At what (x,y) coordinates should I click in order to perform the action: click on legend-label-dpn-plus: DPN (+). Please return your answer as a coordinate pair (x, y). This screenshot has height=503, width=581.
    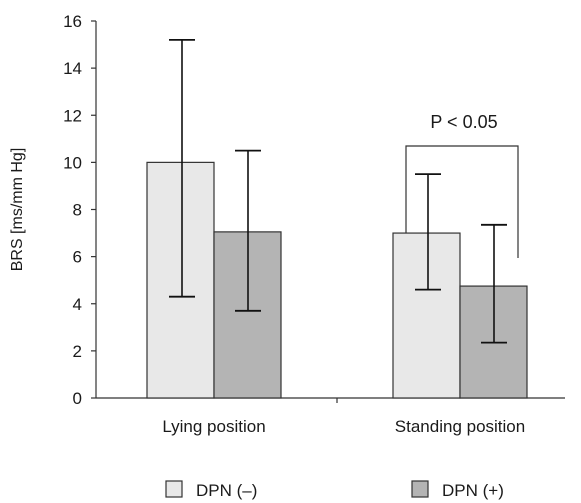
    Looking at the image, I should click on (473, 490).